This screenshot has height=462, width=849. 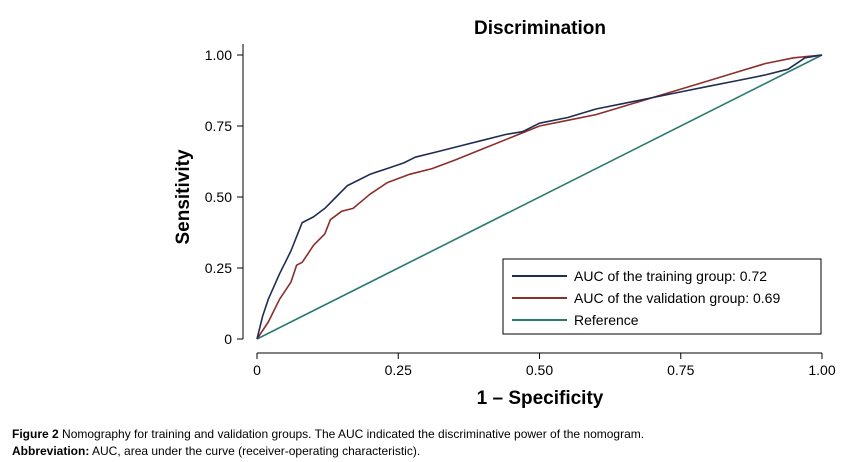 I want to click on x-ticks: 0 0.25 0.50 0.75 1.00, so click(x=544, y=365).